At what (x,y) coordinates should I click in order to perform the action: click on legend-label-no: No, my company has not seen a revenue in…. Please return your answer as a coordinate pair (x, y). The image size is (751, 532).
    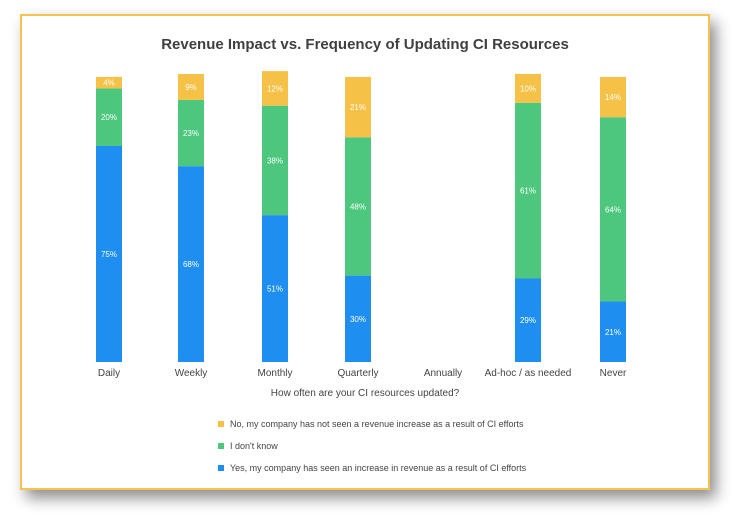
    Looking at the image, I should click on (377, 424).